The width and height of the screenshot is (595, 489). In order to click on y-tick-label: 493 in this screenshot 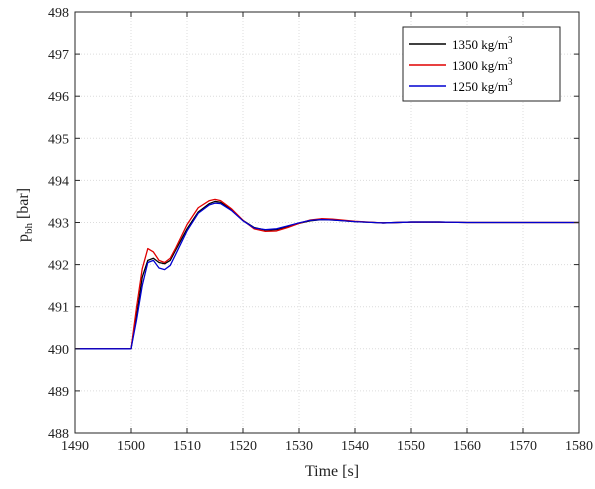, I will do `click(58, 224)`.